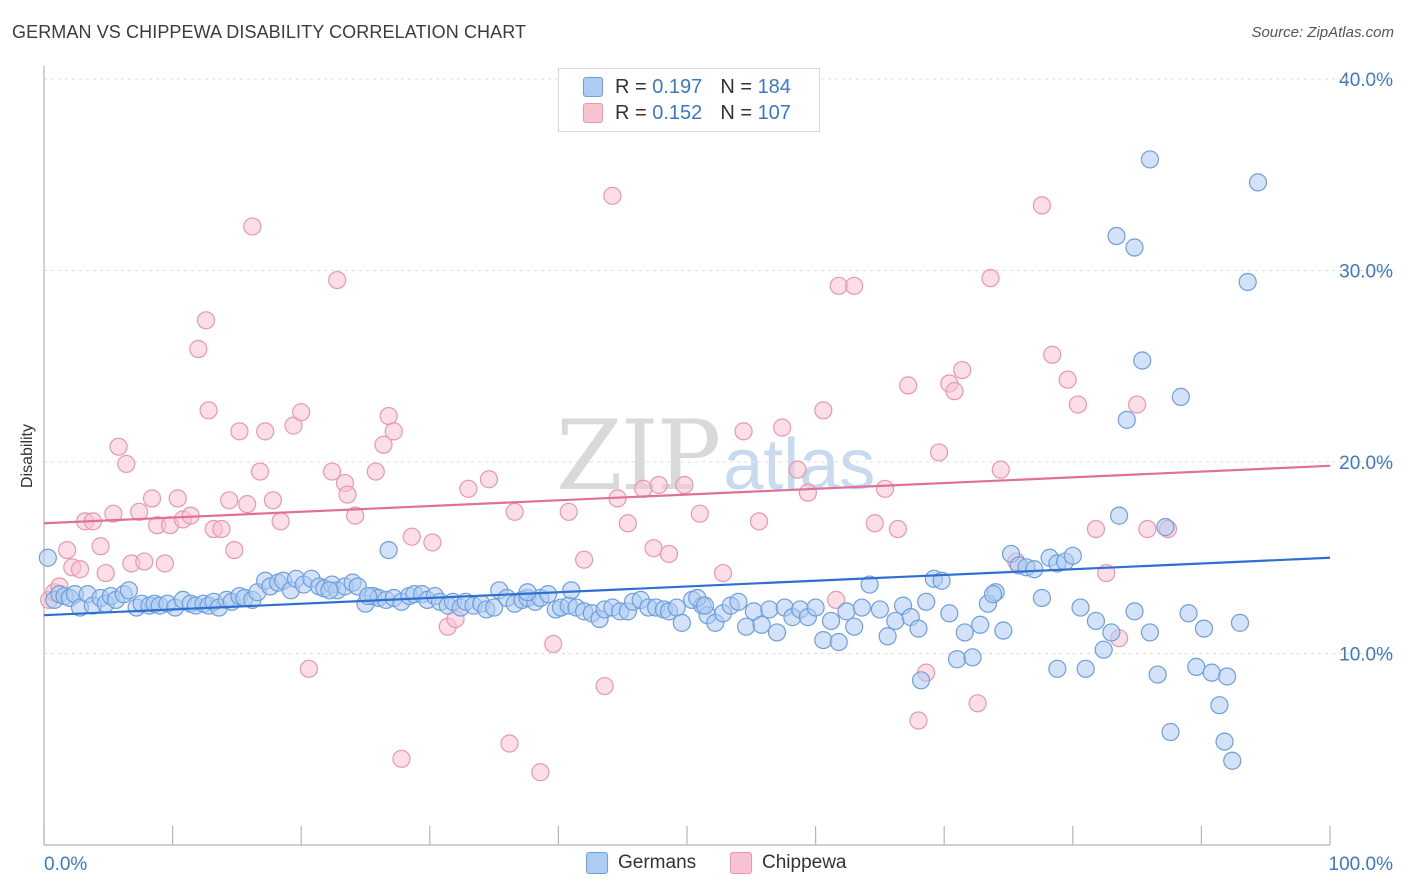 The image size is (1406, 892). What do you see at coordinates (597, 863) in the screenshot?
I see `series-swatch-germans` at bounding box center [597, 863].